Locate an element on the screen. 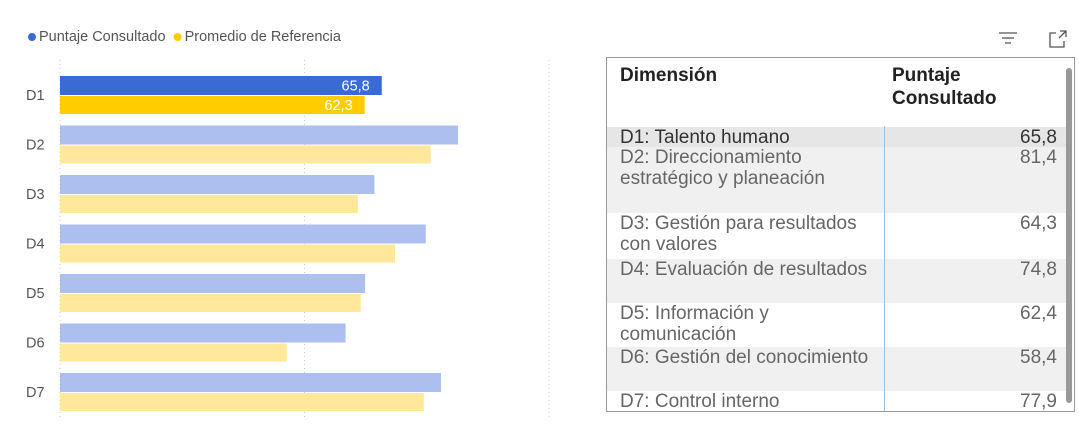 Image resolution: width=1079 pixels, height=424 pixels. y-tick-label: D1 is located at coordinates (35, 96).